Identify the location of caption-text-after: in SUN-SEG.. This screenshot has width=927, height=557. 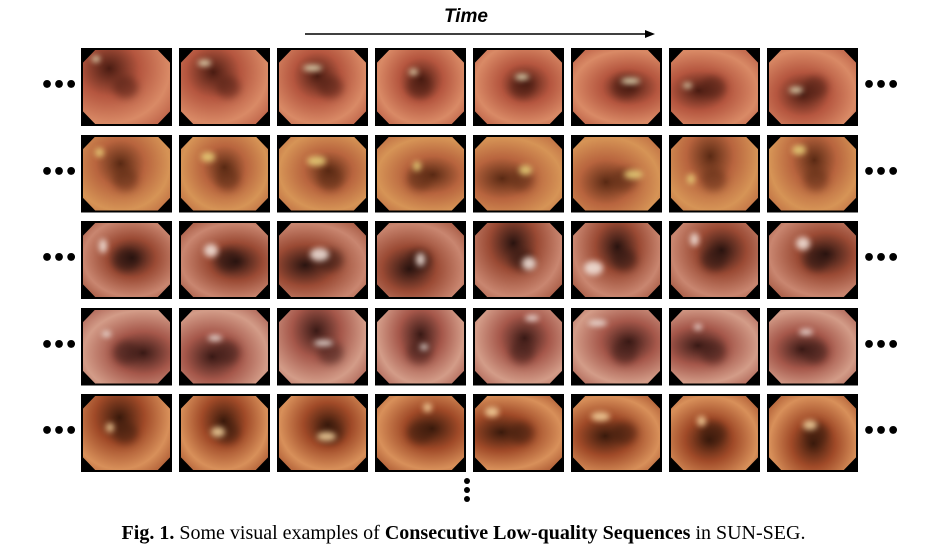
(748, 533).